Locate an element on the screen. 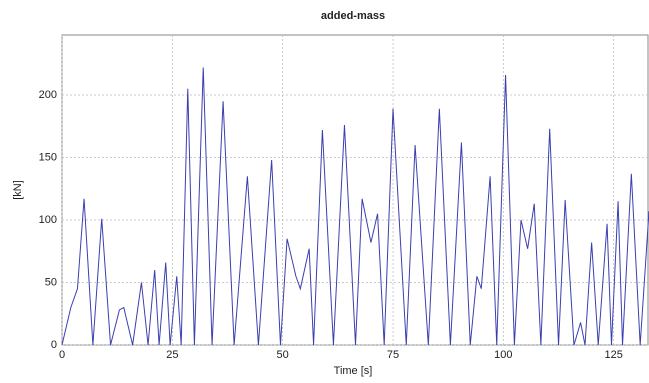  y-axis-label: [kN] is located at coordinates (18, 190).